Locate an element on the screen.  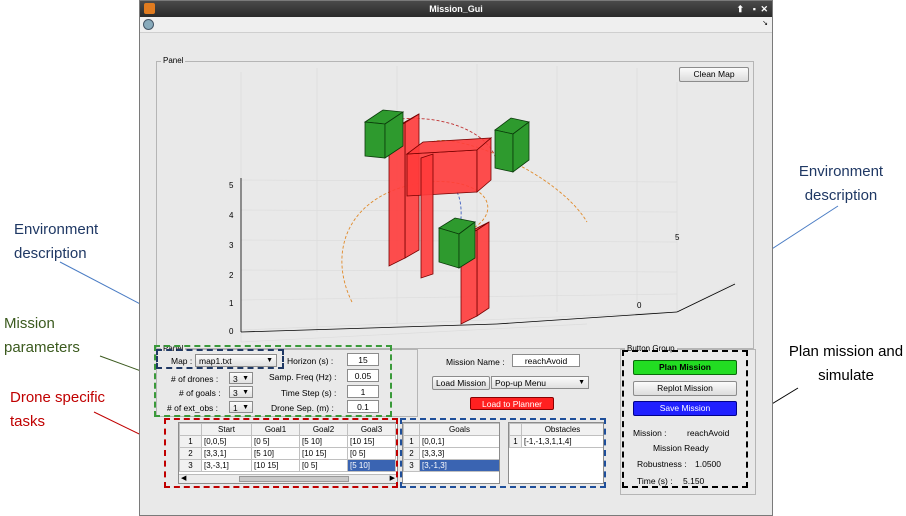
annotation-drone-tasks: Drone specific tasks is located at coordinates (58, 409).